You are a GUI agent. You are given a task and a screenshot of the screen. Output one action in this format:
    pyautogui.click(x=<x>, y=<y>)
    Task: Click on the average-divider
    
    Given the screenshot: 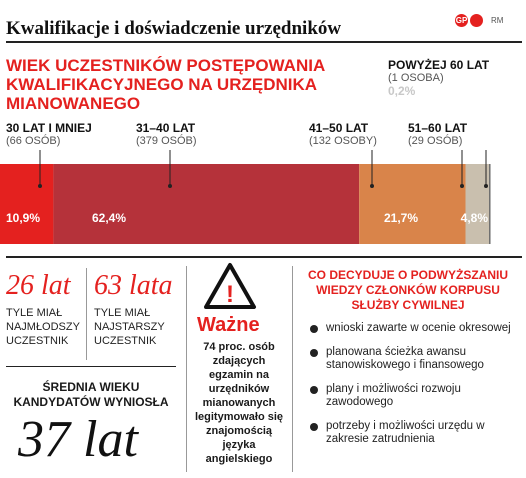 What is the action you would take?
    pyautogui.click(x=91, y=366)
    